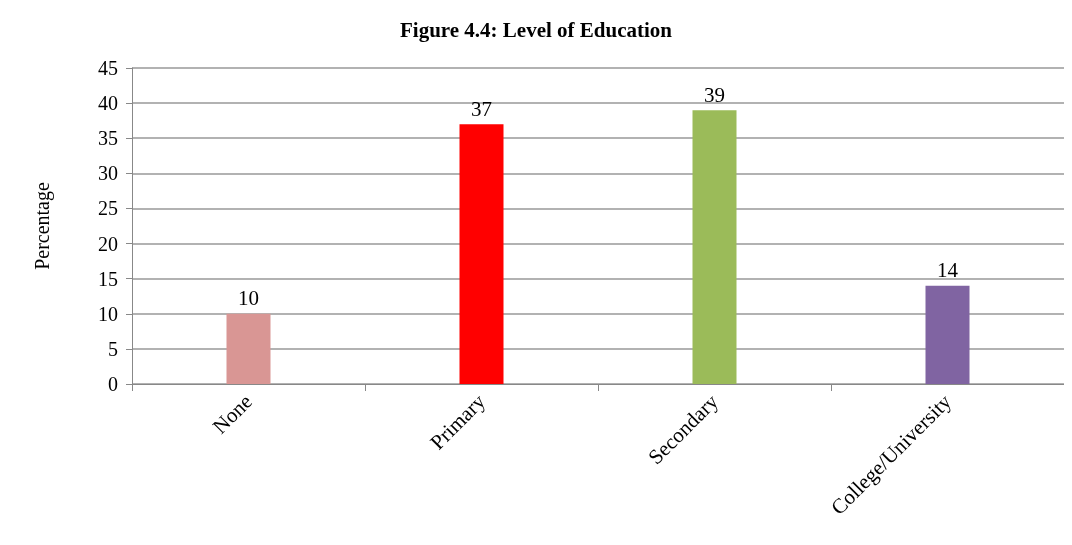 The height and width of the screenshot is (545, 1072). Describe the element at coordinates (108, 208) in the screenshot. I see `y-tick-label: 25` at that location.